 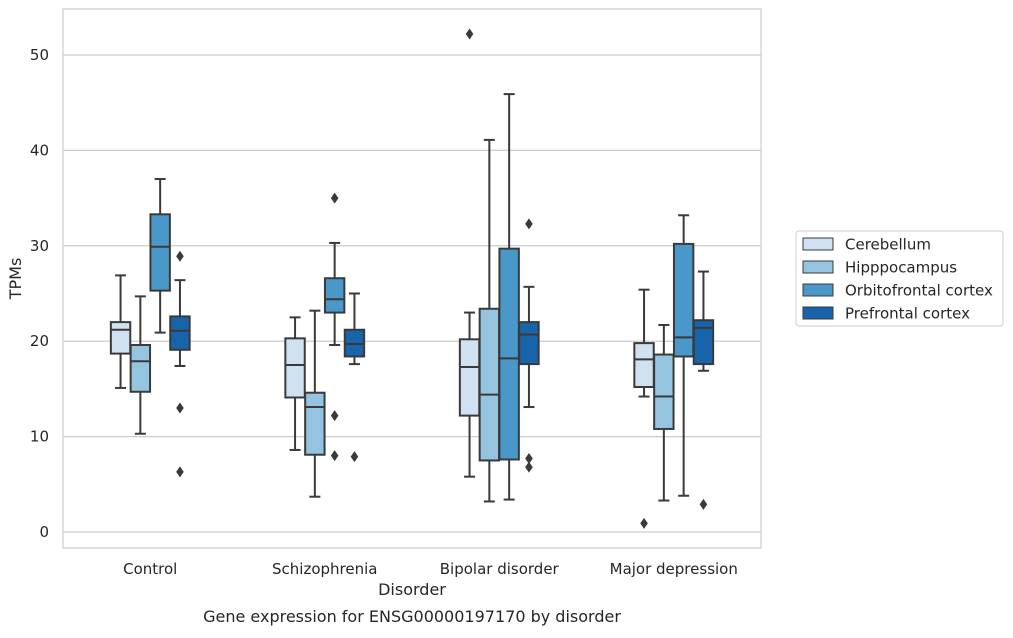 What do you see at coordinates (39, 341) in the screenshot?
I see `y-tick-label: 20` at bounding box center [39, 341].